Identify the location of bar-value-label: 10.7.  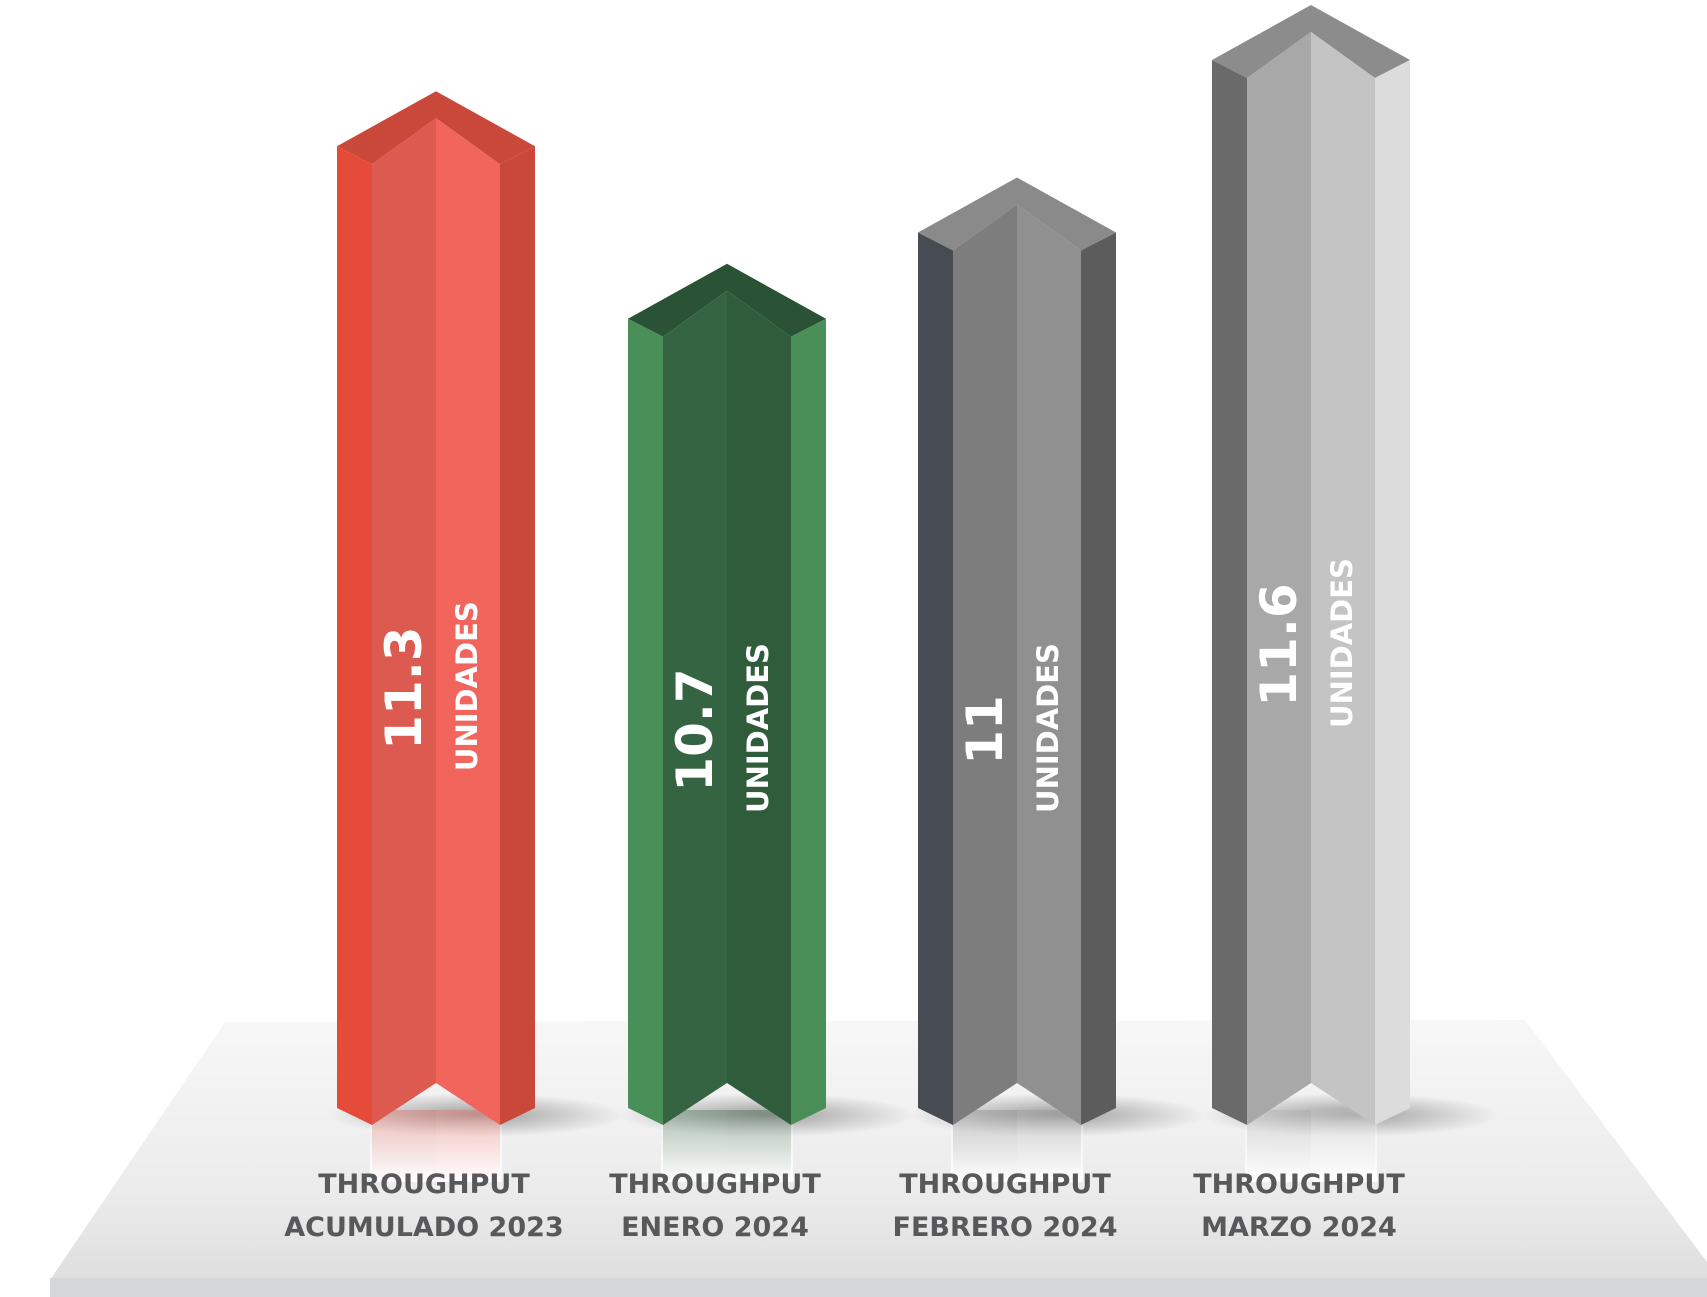
(695, 729).